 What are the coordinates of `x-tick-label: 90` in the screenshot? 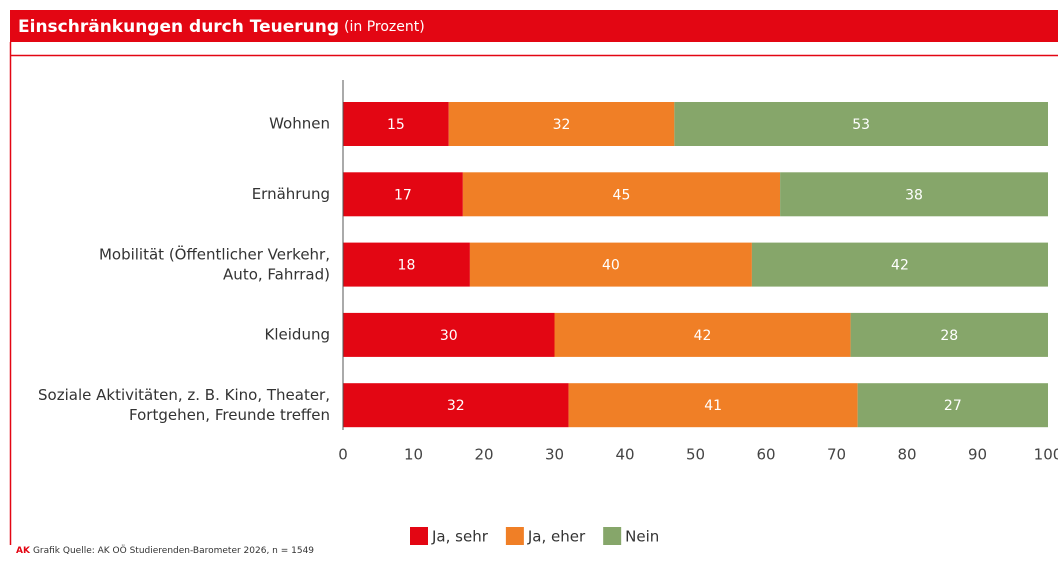 It's located at (977, 455).